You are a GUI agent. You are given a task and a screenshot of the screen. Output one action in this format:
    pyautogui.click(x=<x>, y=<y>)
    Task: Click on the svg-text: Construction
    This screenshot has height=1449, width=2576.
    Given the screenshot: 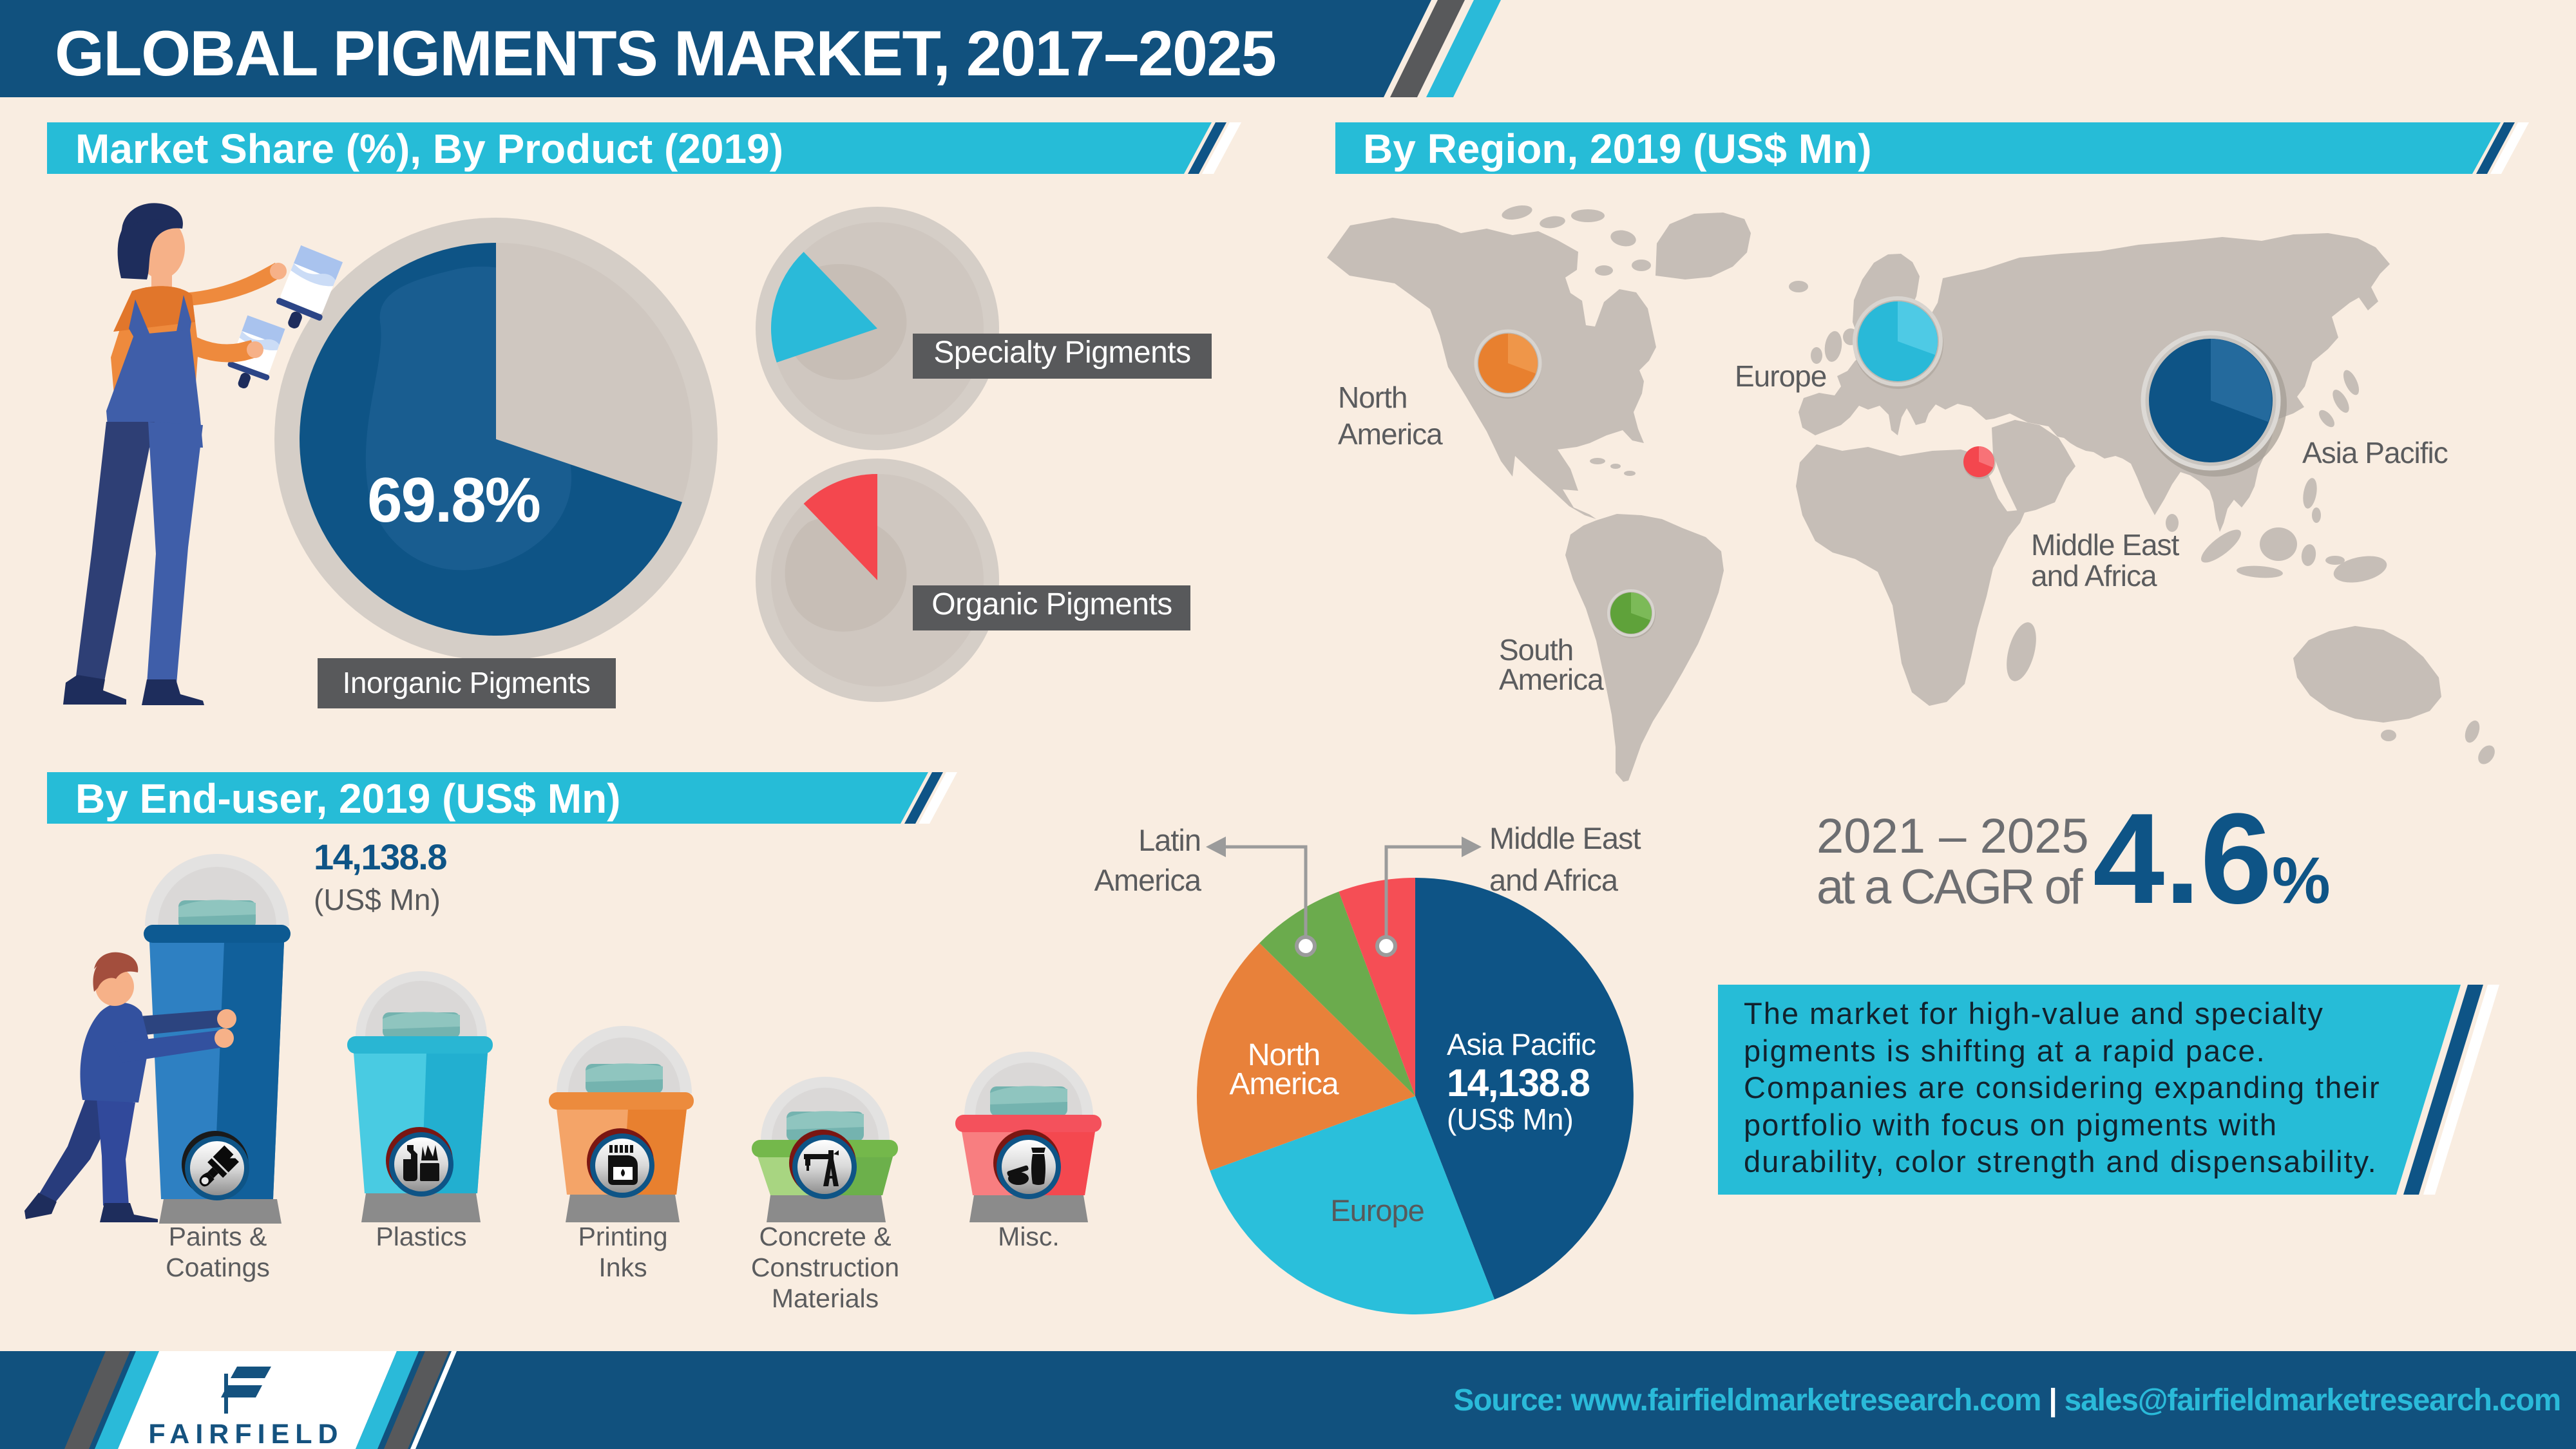 What is the action you would take?
    pyautogui.click(x=825, y=1267)
    